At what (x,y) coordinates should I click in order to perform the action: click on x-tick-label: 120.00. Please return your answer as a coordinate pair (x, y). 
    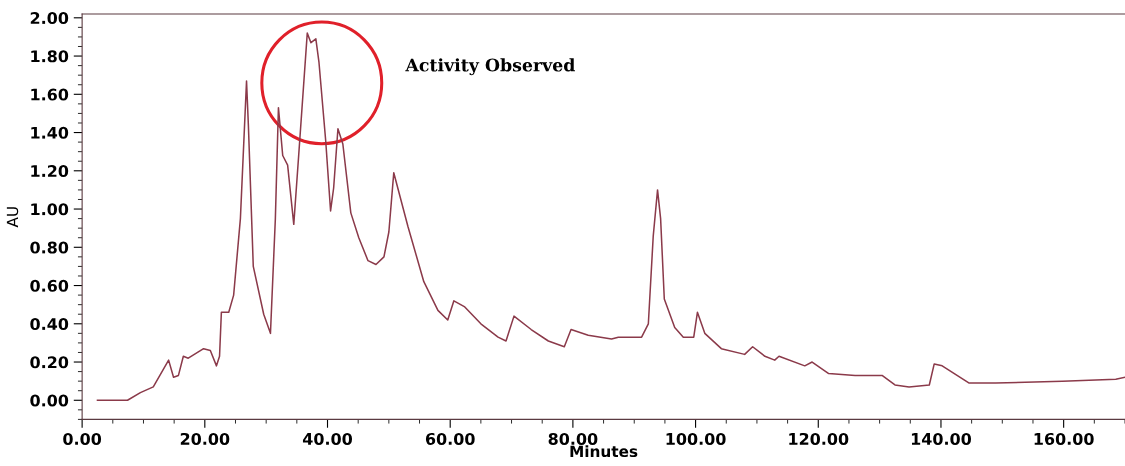
    Looking at the image, I should click on (819, 438).